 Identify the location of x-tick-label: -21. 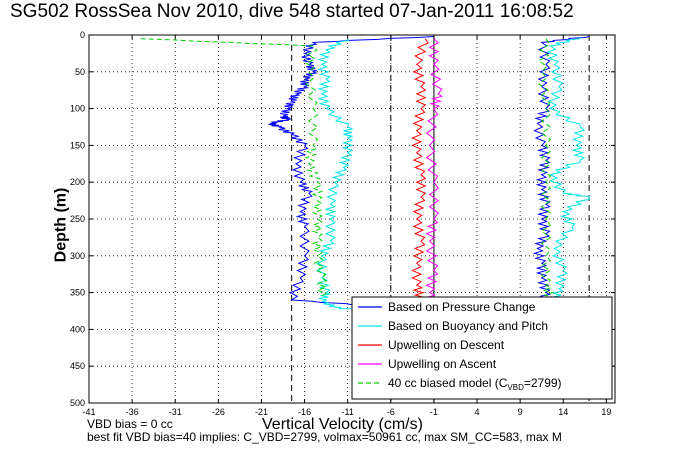
(261, 412).